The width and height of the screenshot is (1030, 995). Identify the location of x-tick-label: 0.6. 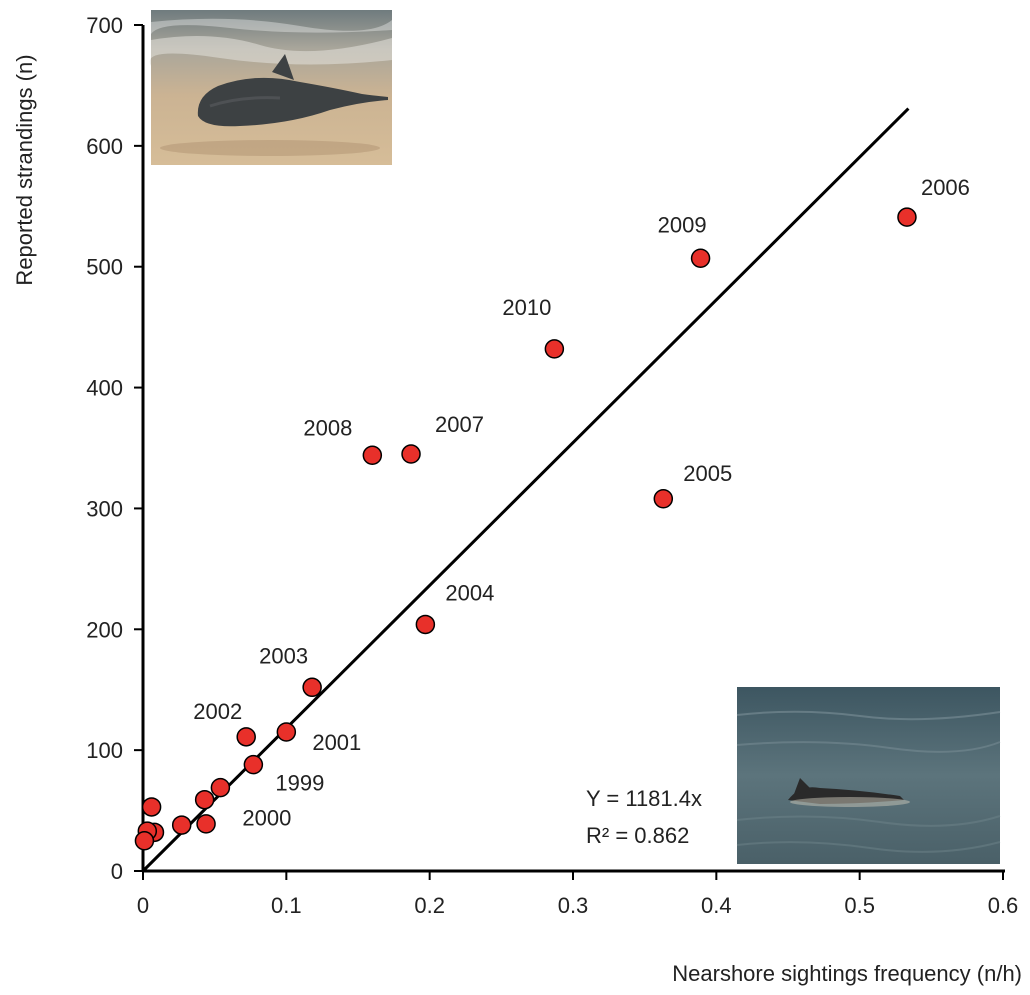
(1003, 905).